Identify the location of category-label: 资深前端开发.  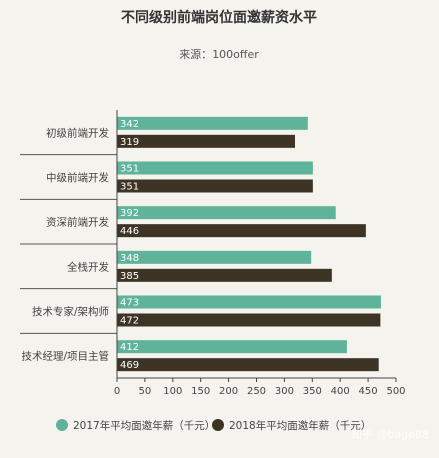
(77, 222).